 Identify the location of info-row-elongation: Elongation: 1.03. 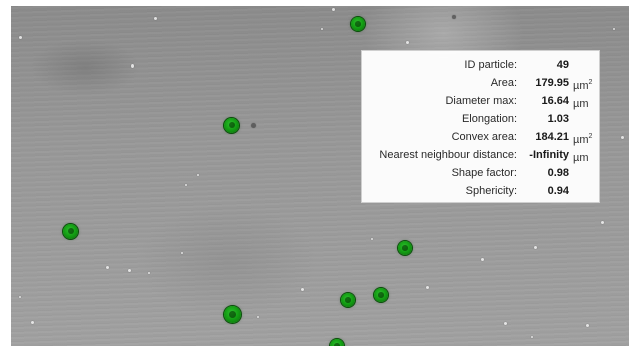
(480, 119).